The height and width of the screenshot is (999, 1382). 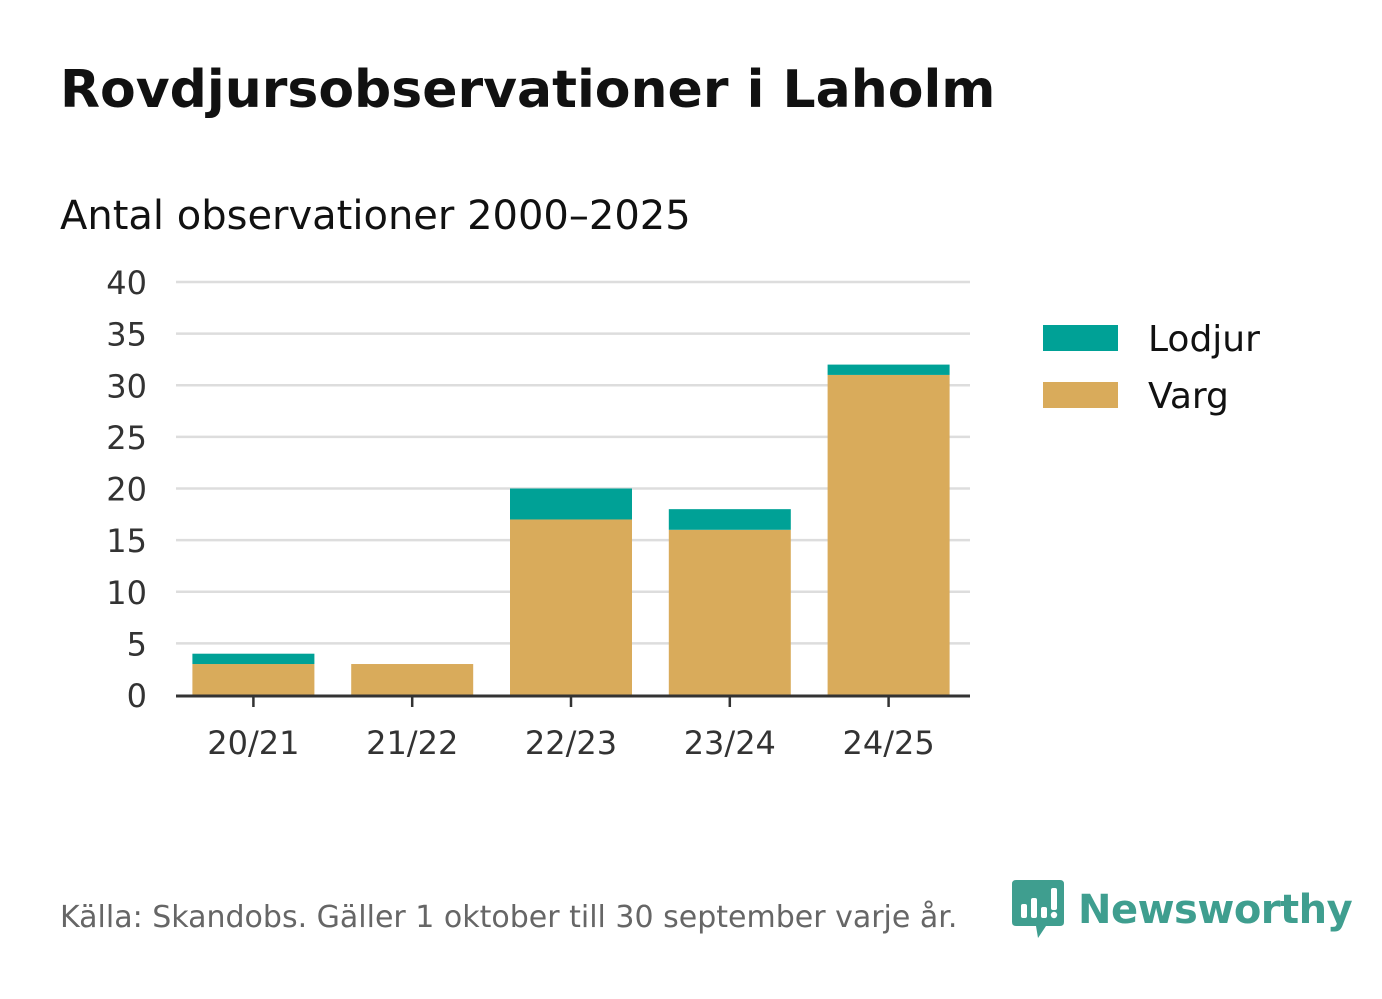 What do you see at coordinates (126, 283) in the screenshot?
I see `y-tick-label: 40` at bounding box center [126, 283].